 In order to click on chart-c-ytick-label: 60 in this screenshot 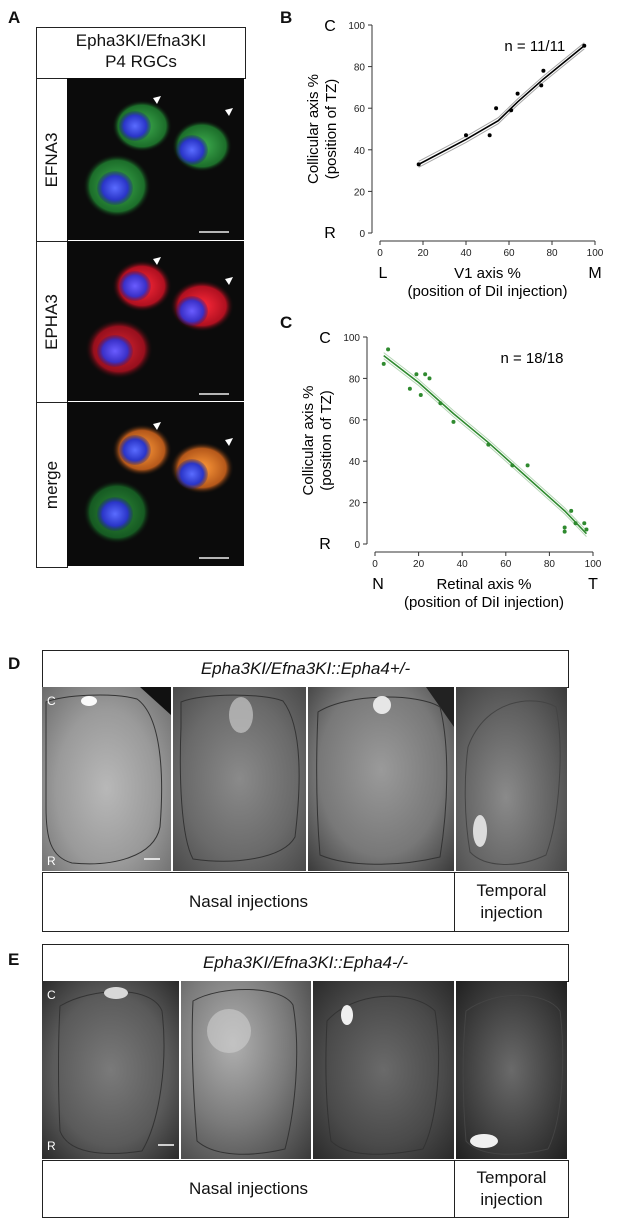, I will do `click(355, 421)`.